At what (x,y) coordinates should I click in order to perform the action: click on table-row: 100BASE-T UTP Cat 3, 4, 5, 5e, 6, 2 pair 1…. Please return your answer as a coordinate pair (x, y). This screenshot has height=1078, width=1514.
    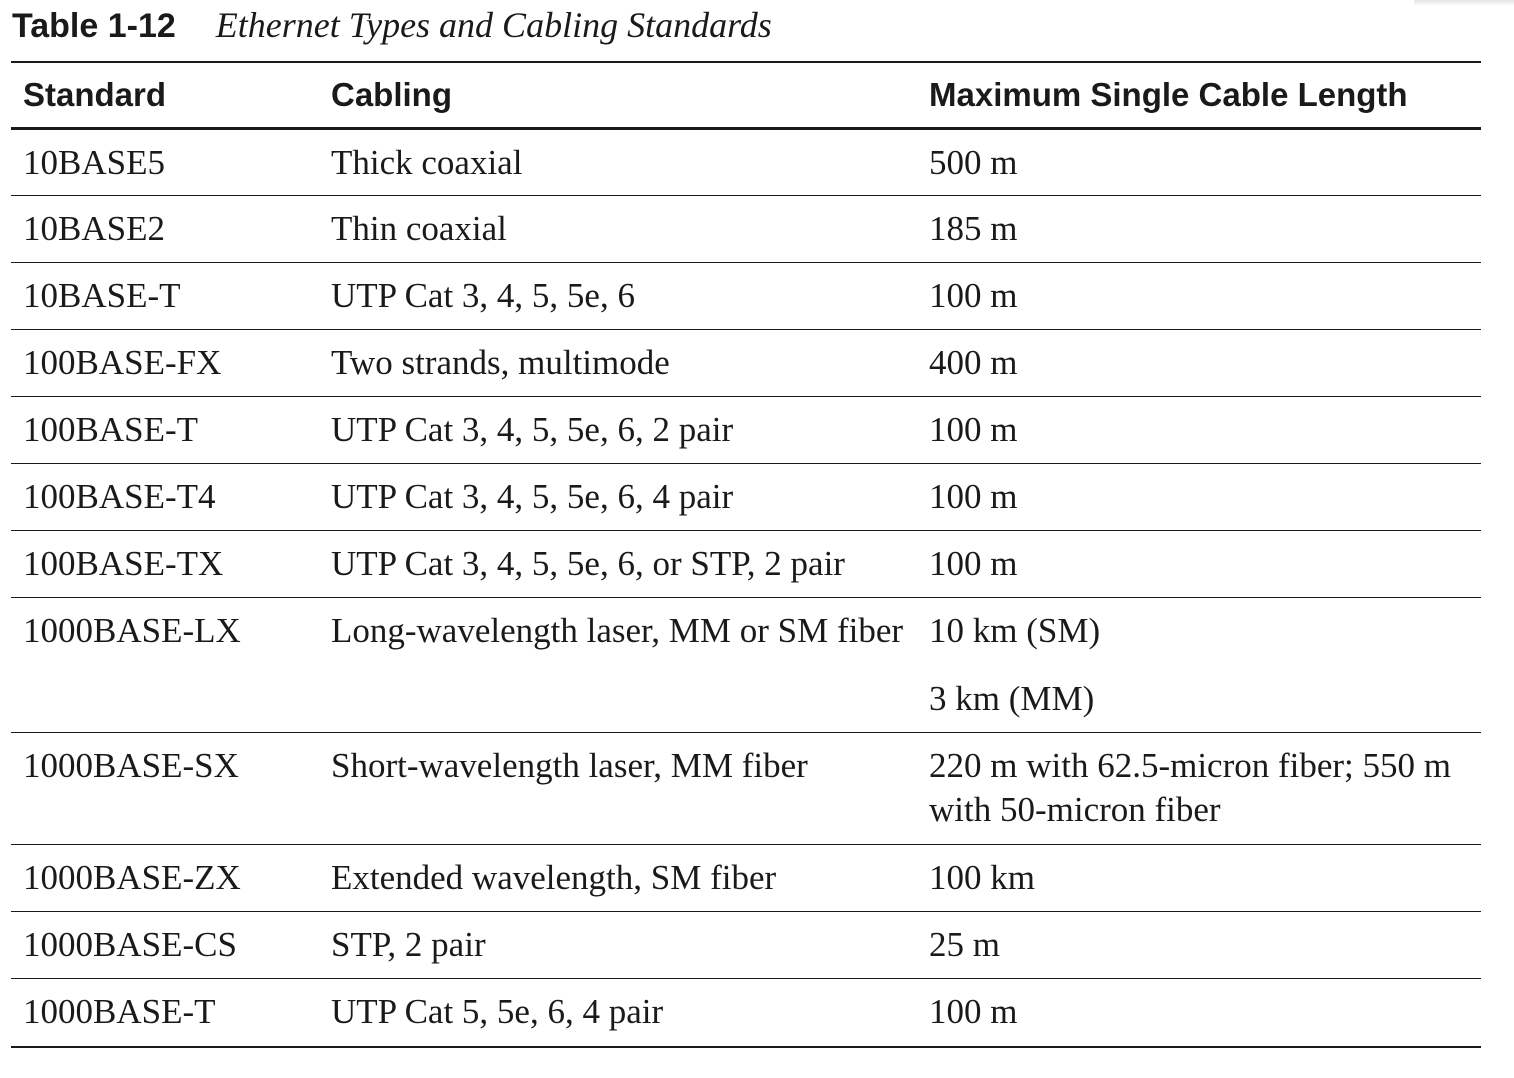
    Looking at the image, I should click on (746, 430).